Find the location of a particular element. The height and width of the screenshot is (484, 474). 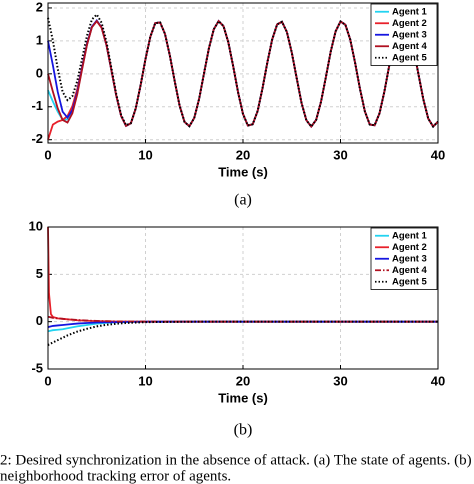

y-tick-label: -5 is located at coordinates (37, 367).